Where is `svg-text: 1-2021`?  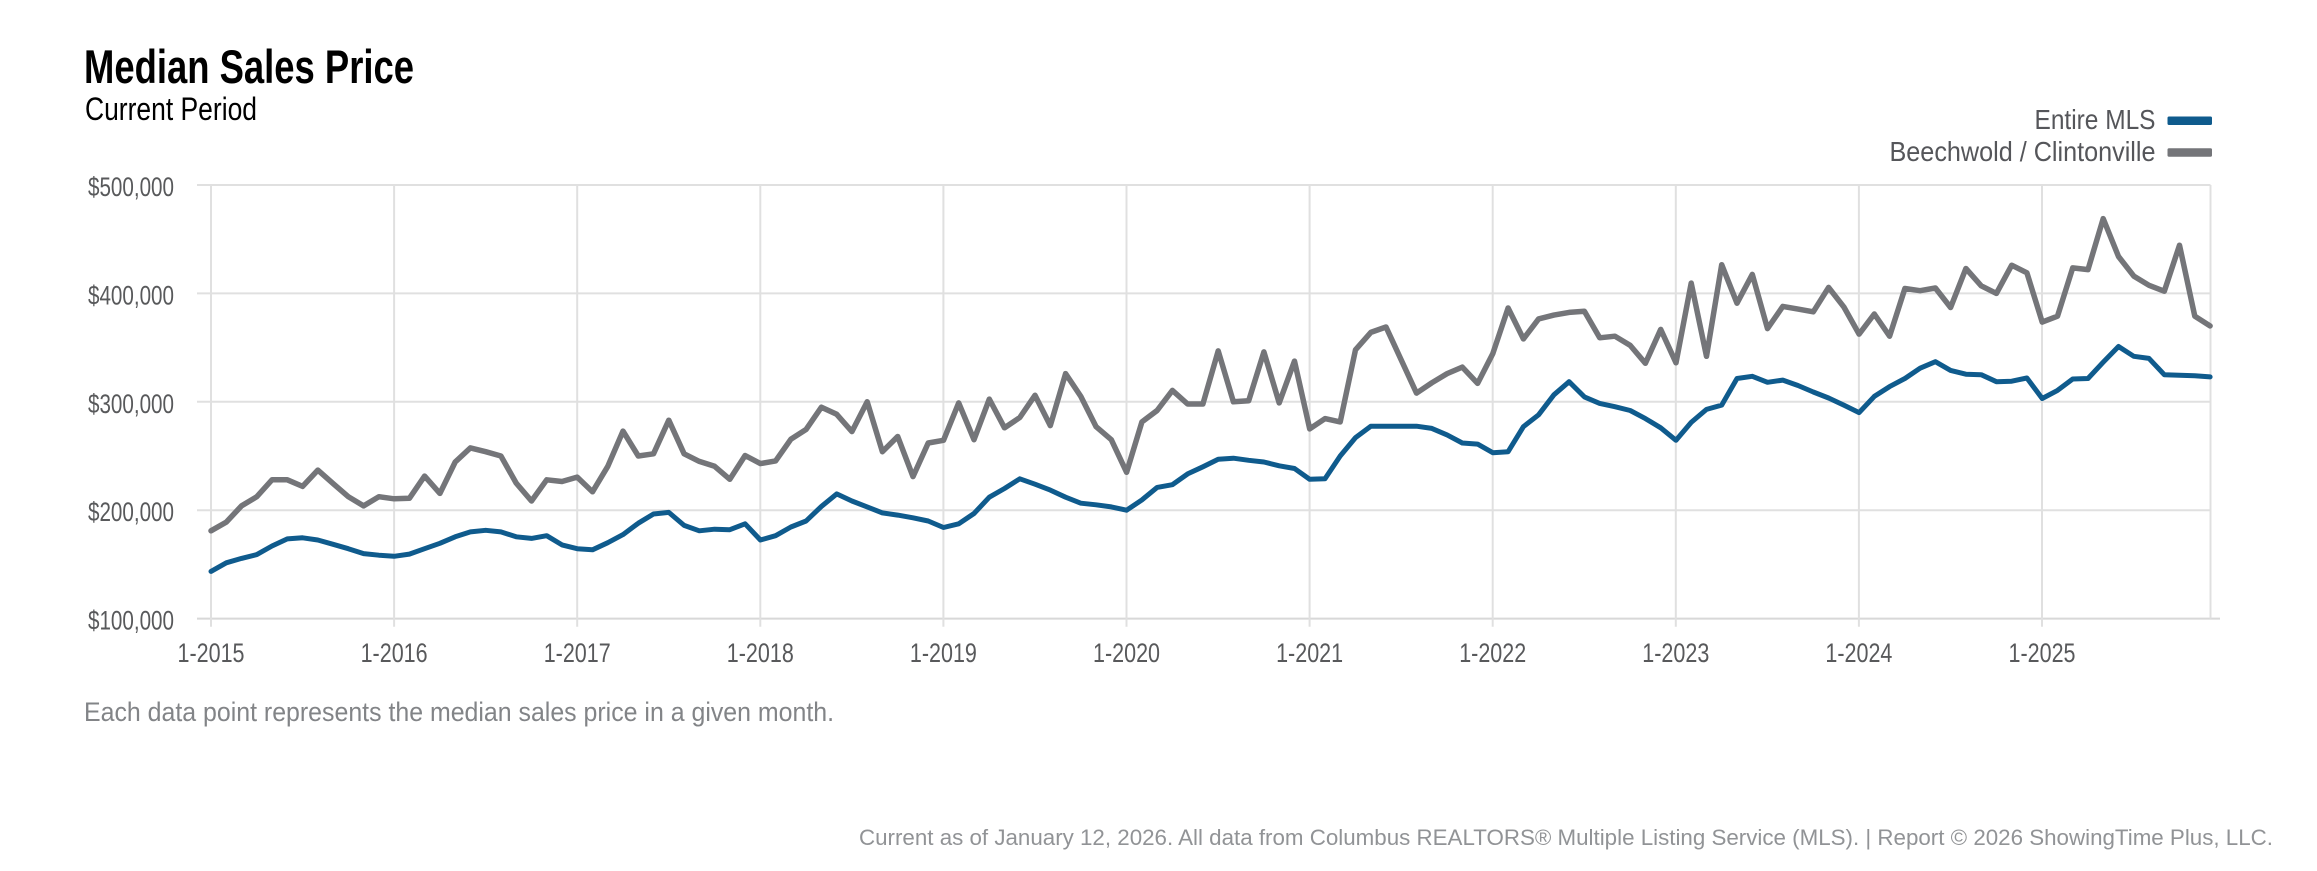
svg-text: 1-2021 is located at coordinates (1309, 653).